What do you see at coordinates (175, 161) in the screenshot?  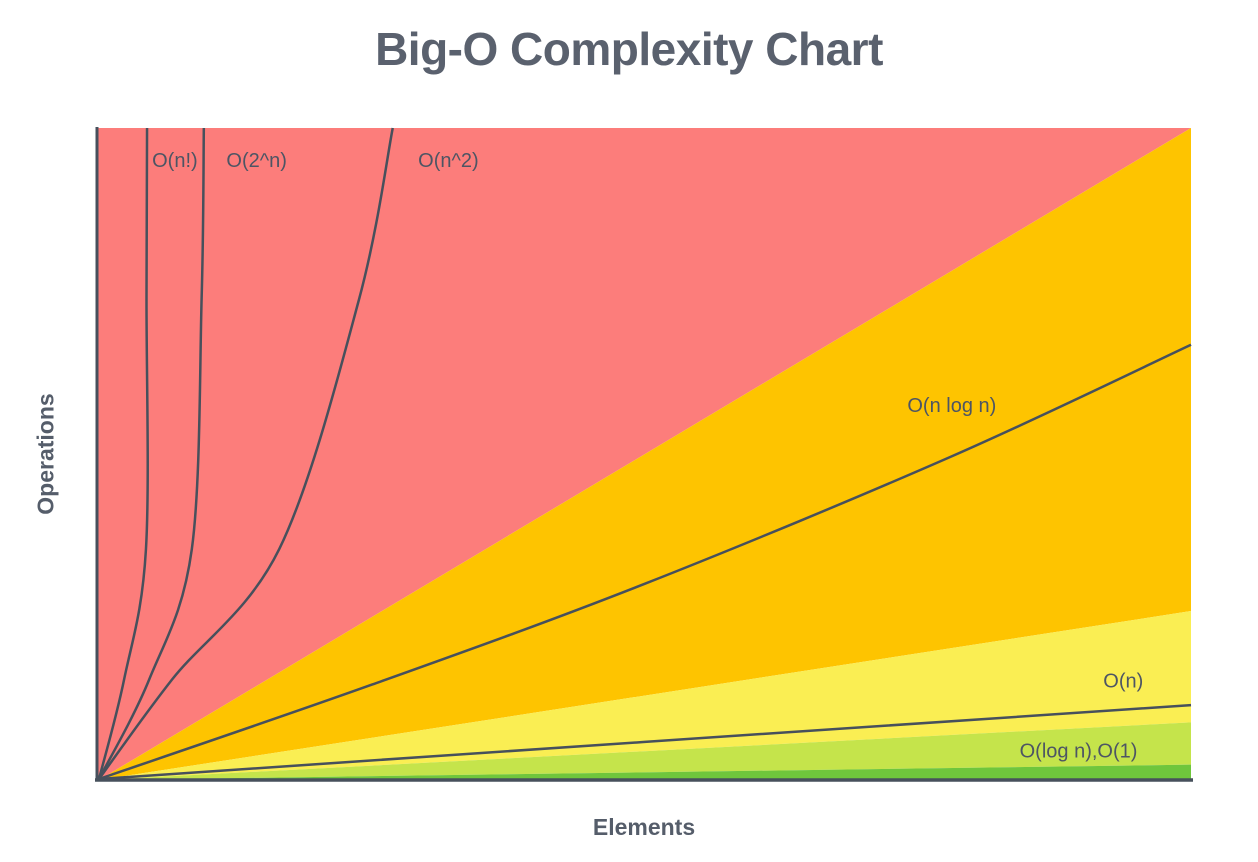 I see `curve-label-0: O(n!)` at bounding box center [175, 161].